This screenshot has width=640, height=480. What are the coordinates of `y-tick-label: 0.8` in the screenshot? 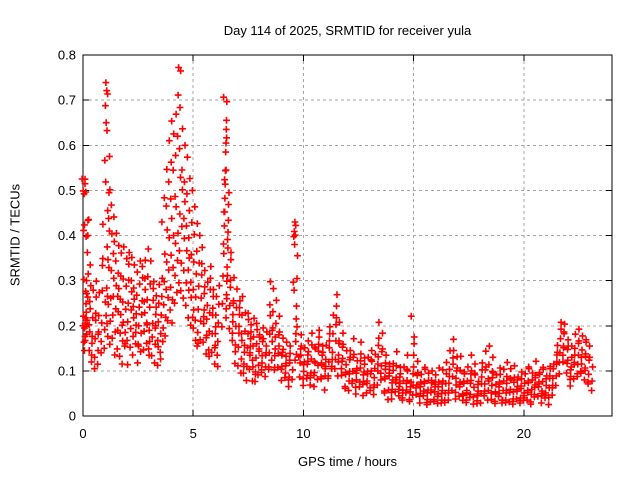 It's located at (67, 55).